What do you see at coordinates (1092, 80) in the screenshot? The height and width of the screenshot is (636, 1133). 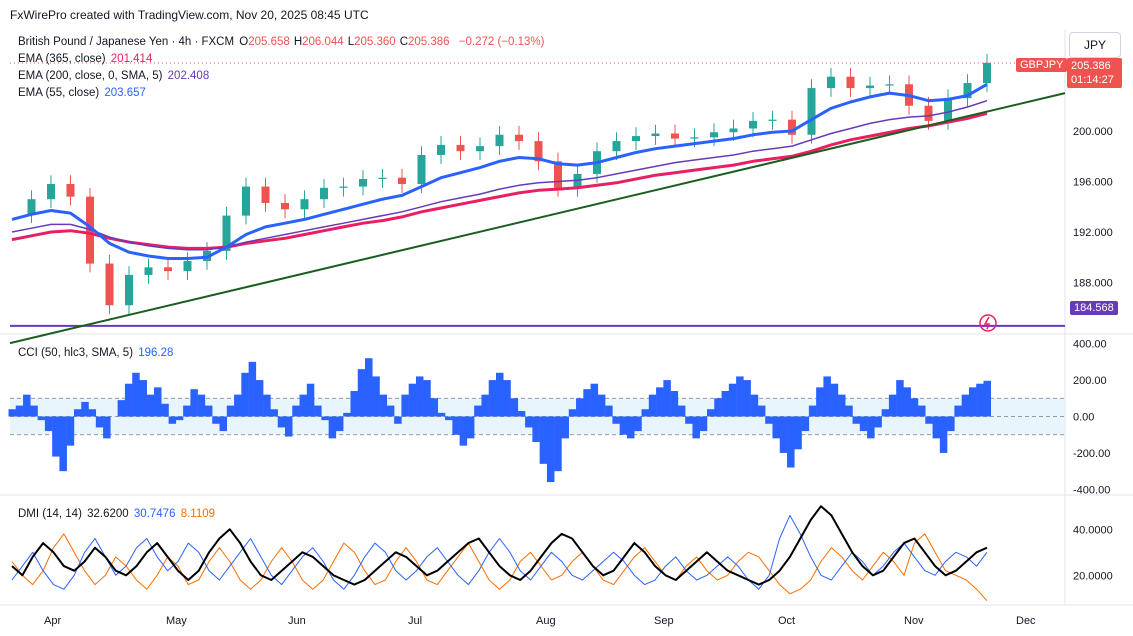 I see `bar-countdown: 01:14:27` at bounding box center [1092, 80].